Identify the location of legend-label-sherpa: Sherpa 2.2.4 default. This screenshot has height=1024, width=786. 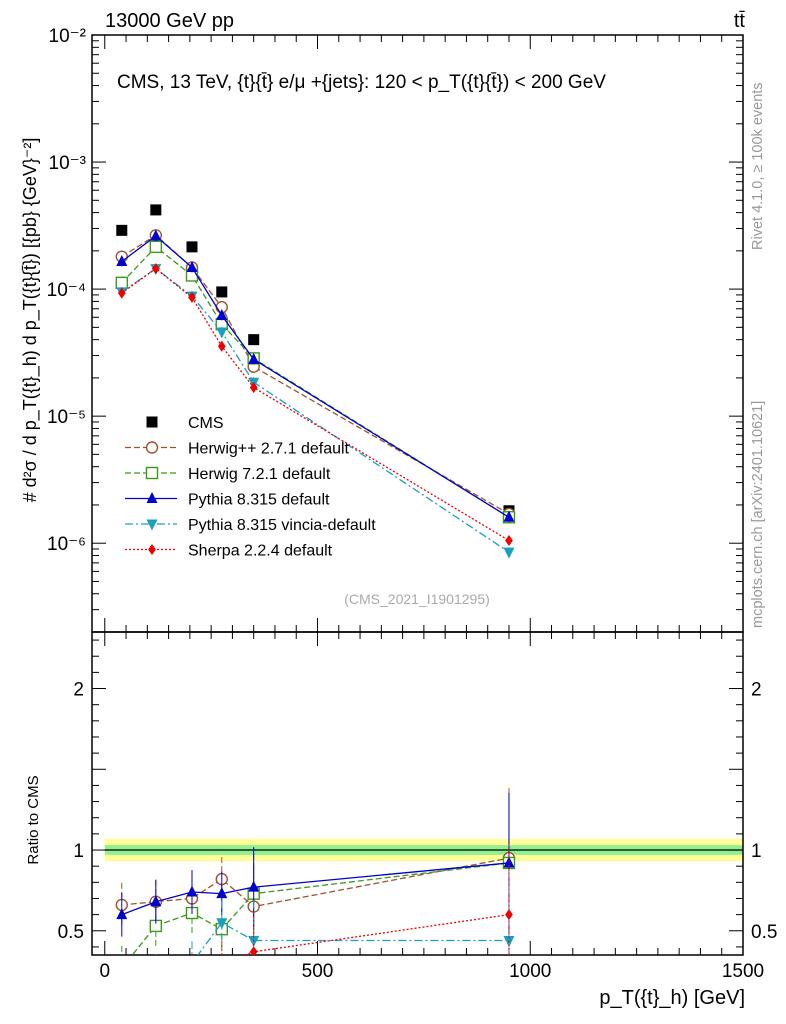
(260, 551).